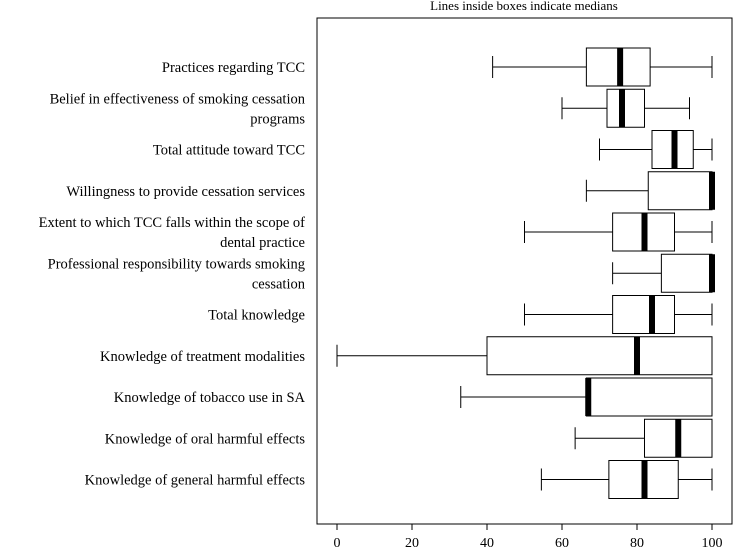 The image size is (733, 549). What do you see at coordinates (279, 284) in the screenshot?
I see `category-label-line: cessation` at bounding box center [279, 284].